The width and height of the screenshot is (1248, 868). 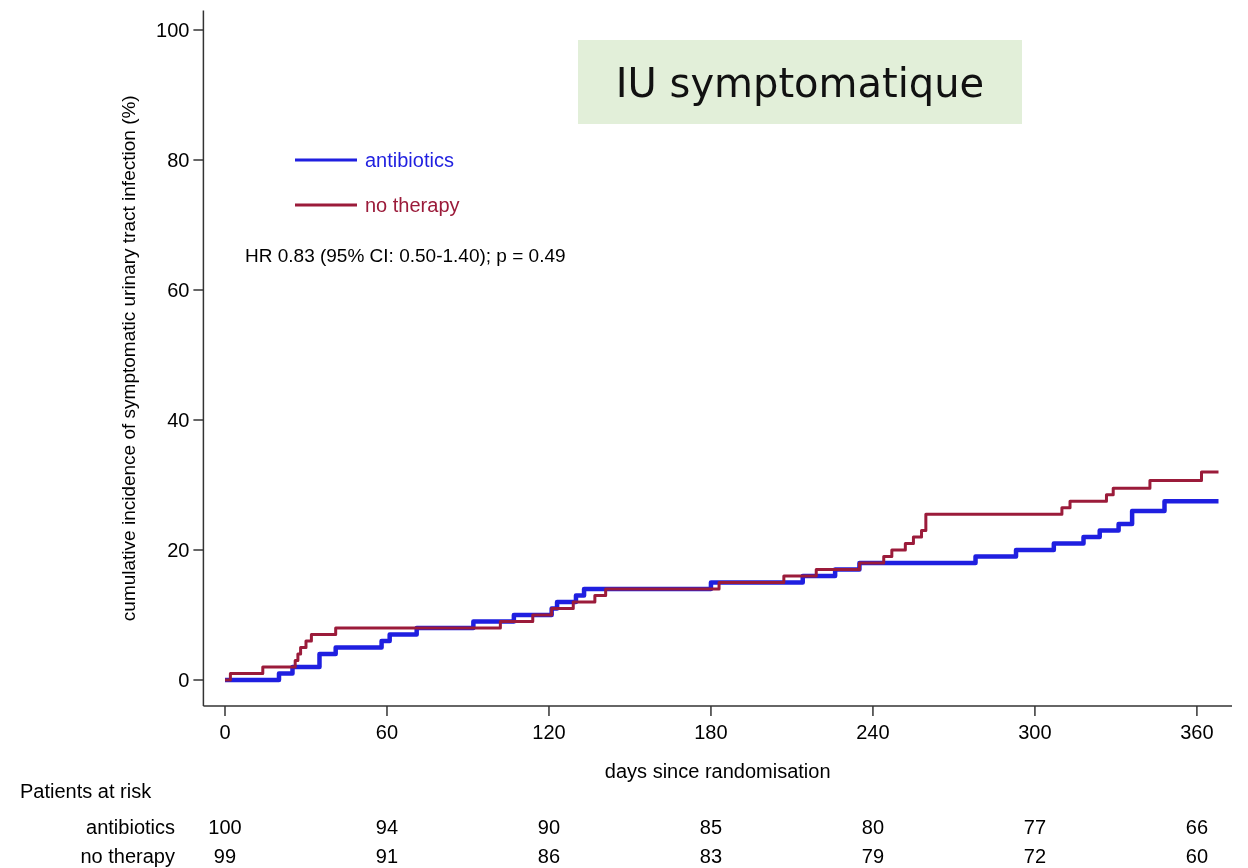 I want to click on text: 85, so click(x=711, y=827).